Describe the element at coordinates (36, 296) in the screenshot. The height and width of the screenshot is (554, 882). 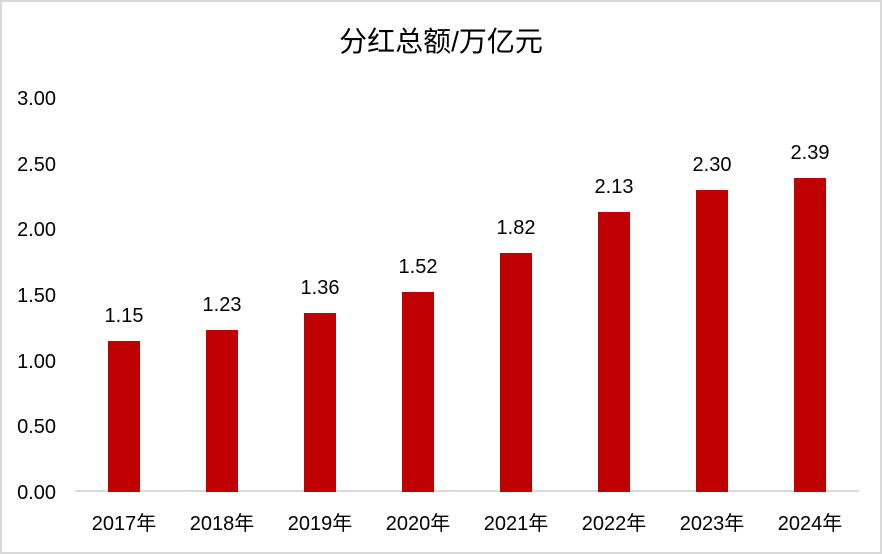
I see `y-axis-tick-label: 1.50` at that location.